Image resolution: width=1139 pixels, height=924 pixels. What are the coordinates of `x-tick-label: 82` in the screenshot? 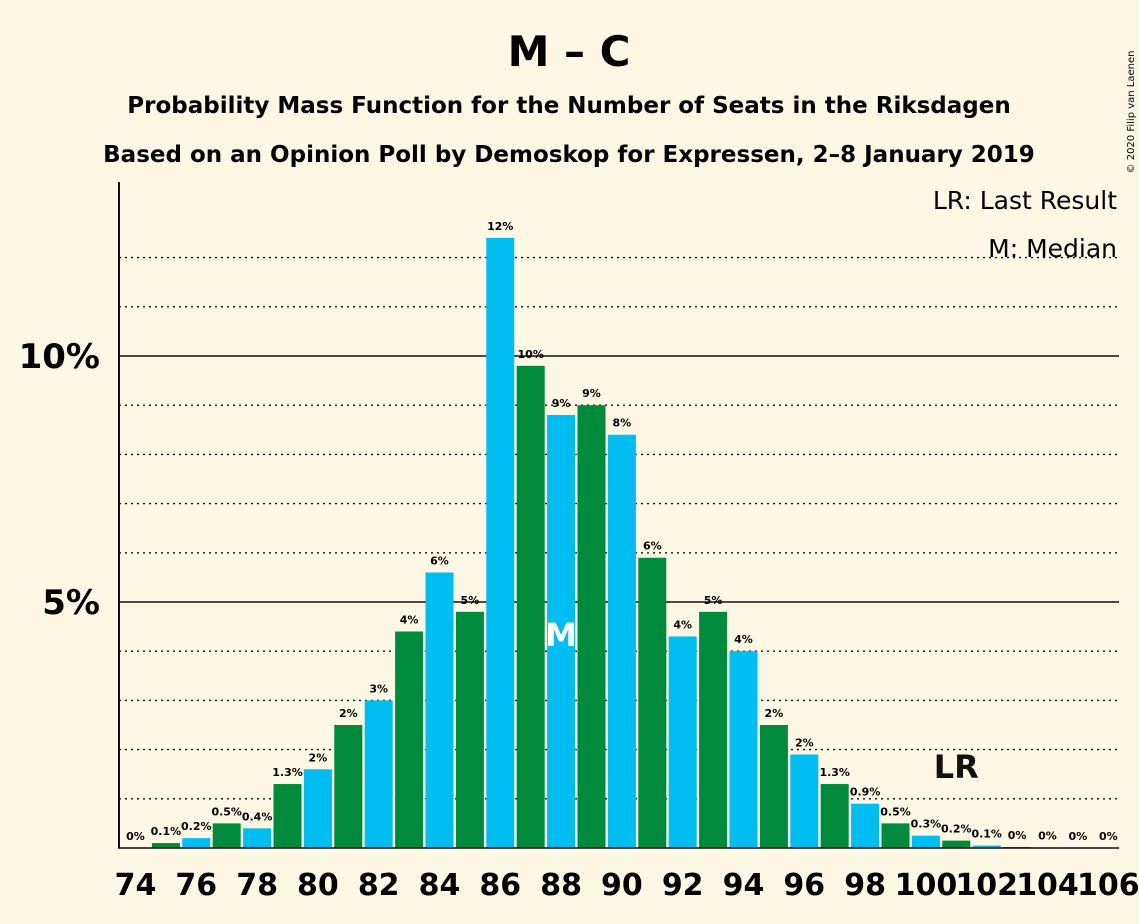 It's located at (379, 885).